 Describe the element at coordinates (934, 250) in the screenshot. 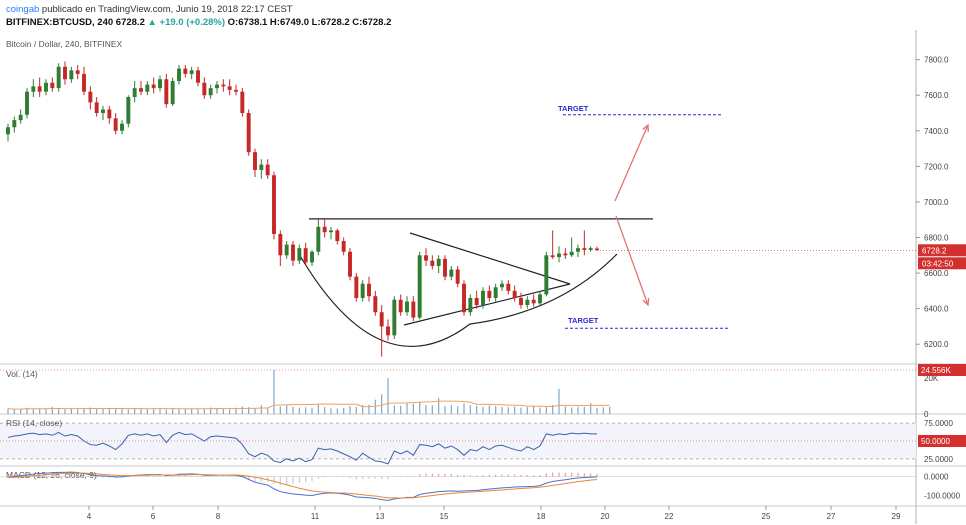

I see `last-price-tag-text: 6728.2` at that location.